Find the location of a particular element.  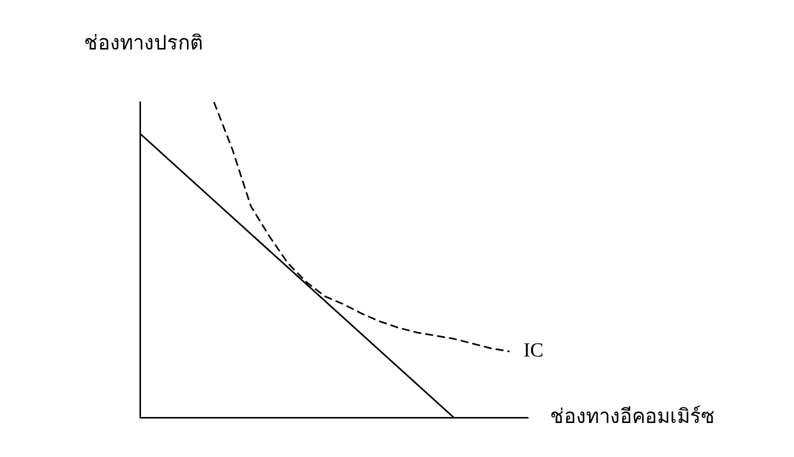

x-axis-title: ช่องทางอีคอมเมิร์ซ is located at coordinates (632, 416).